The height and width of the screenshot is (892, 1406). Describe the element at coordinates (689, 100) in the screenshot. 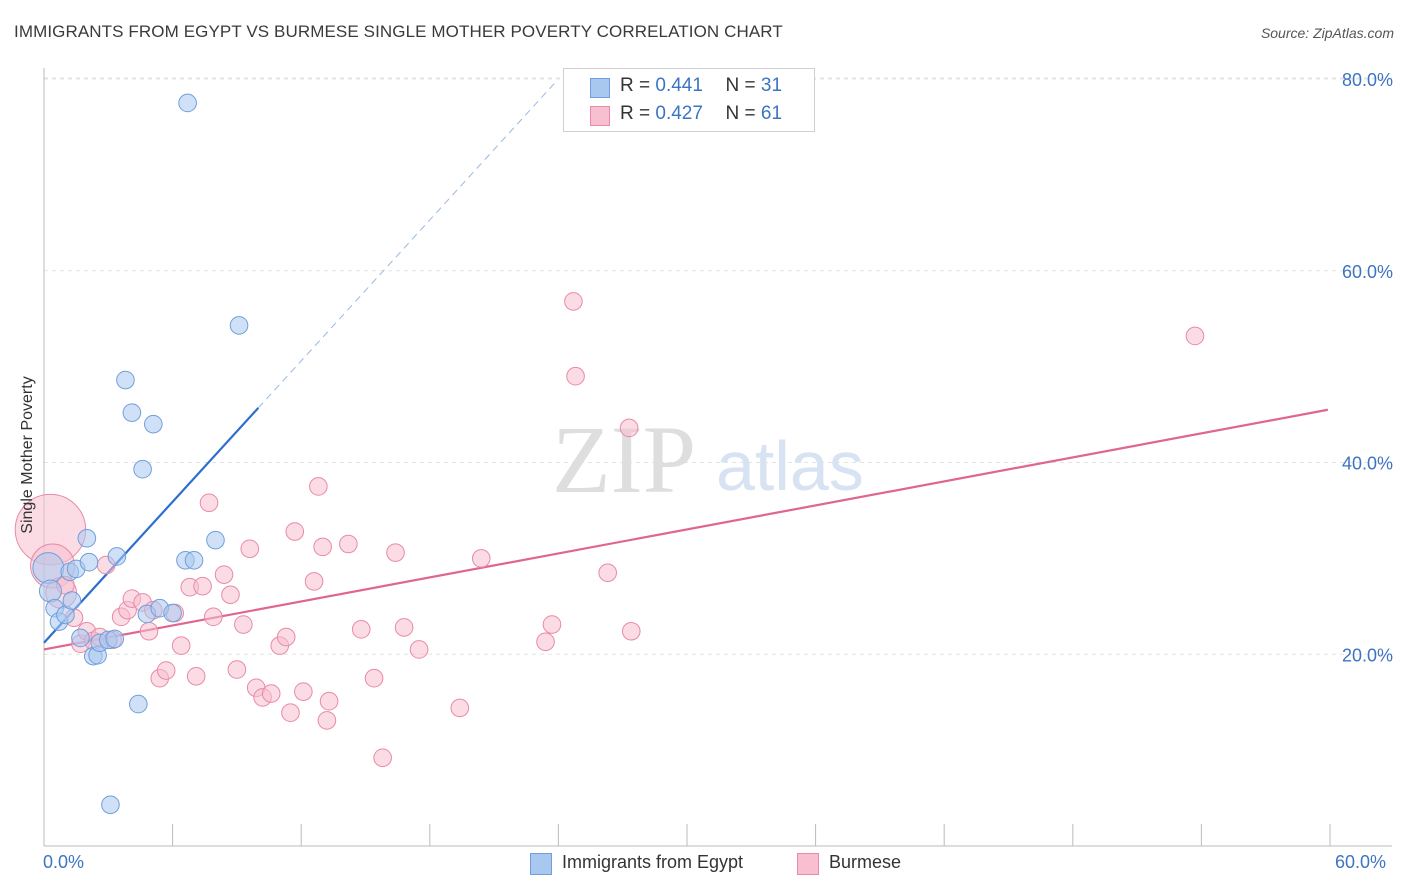

I see `stats-legend: R = 0.441 N = 31 R = 0.427 N = 61` at that location.